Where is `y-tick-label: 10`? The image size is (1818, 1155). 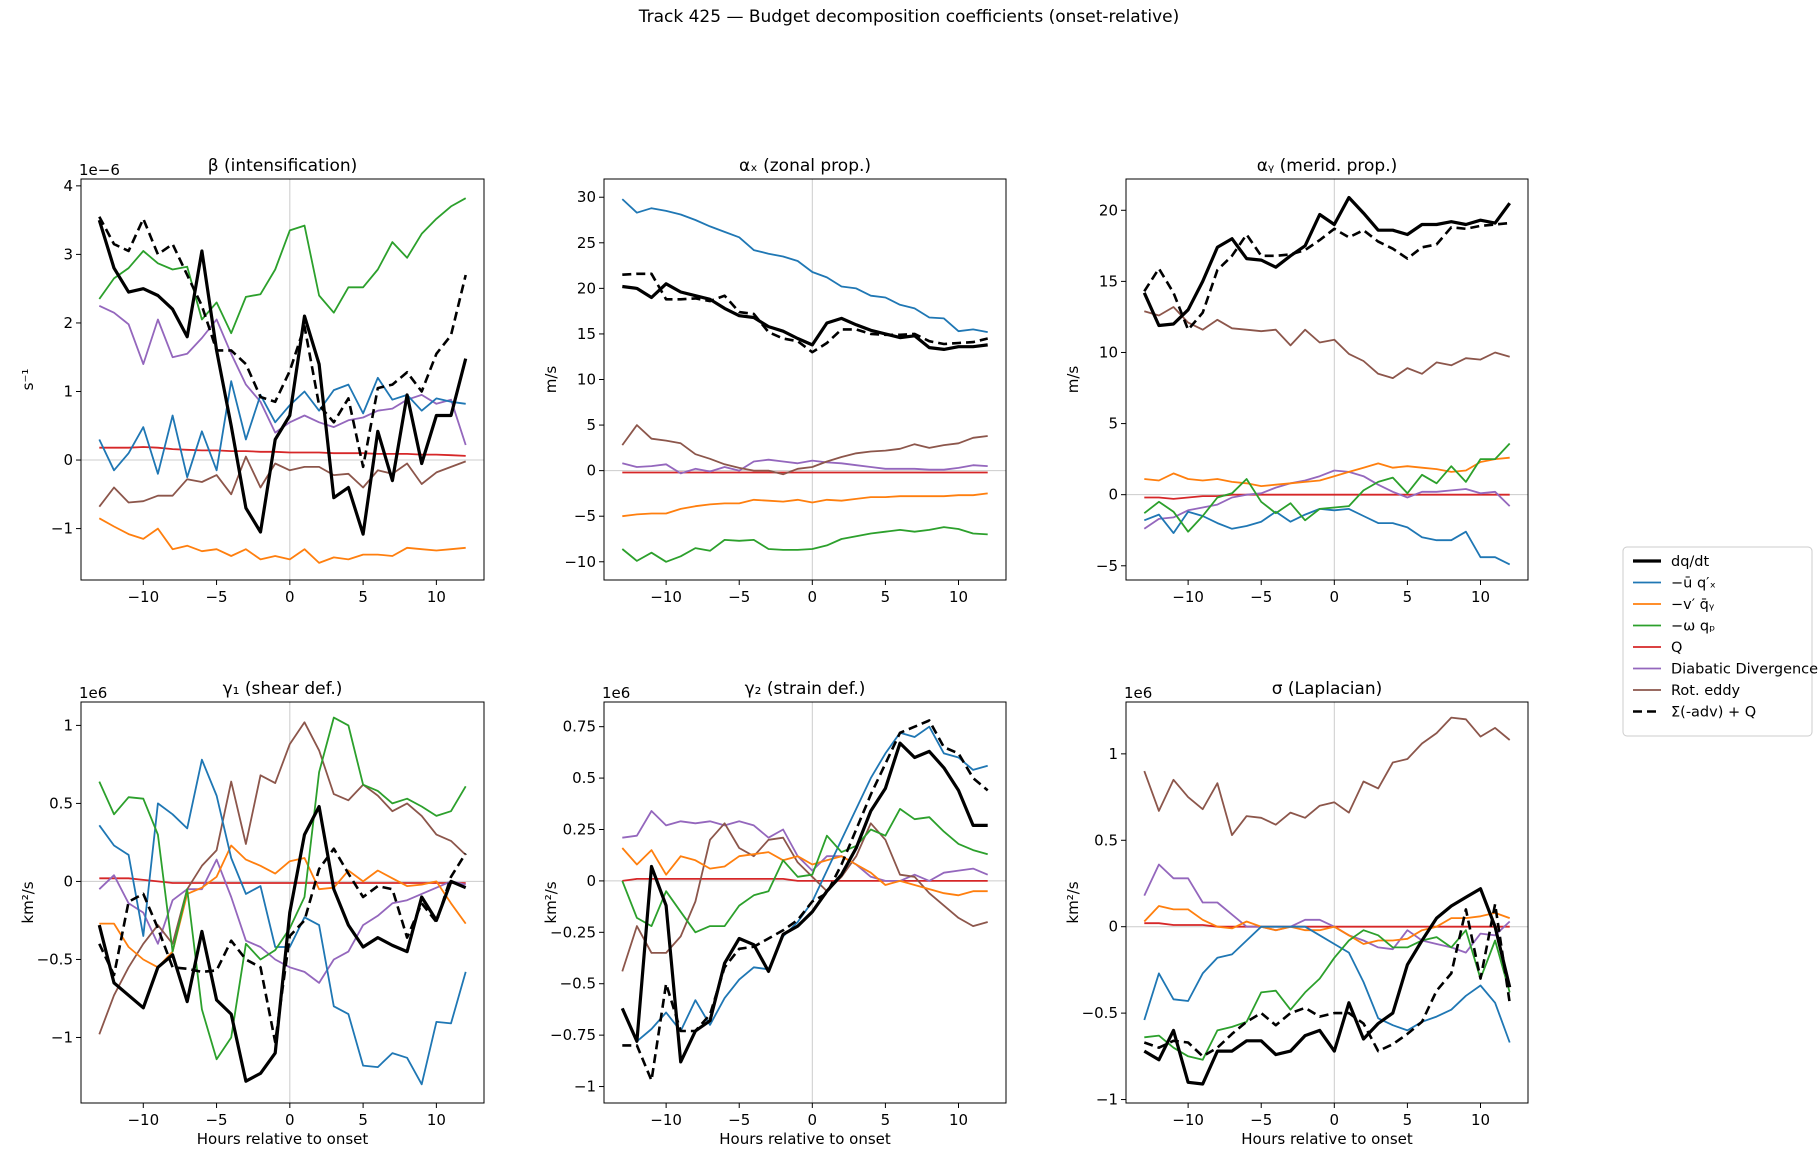 y-tick-label: 10 is located at coordinates (1108, 352).